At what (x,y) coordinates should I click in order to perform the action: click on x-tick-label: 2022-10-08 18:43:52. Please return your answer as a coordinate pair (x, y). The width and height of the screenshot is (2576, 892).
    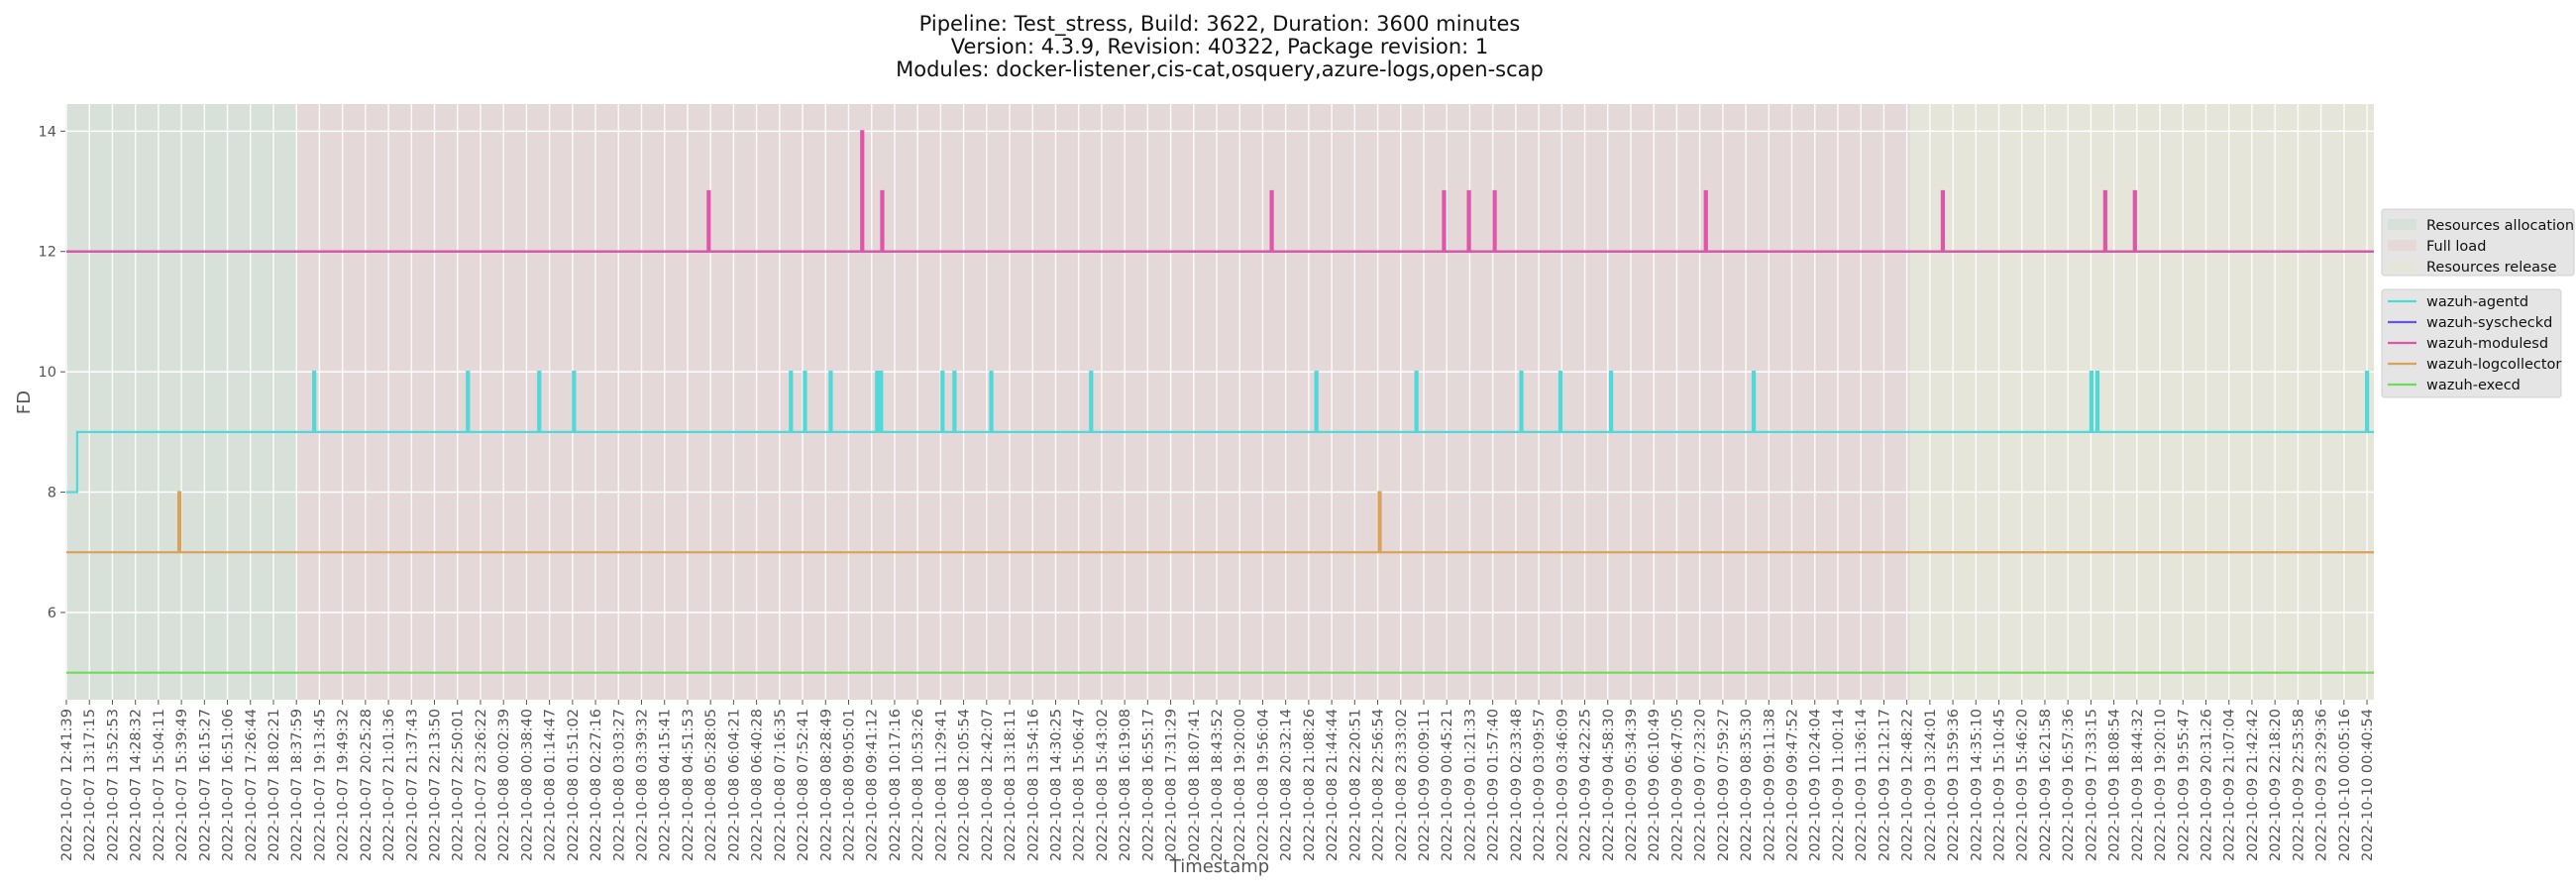
    Looking at the image, I should click on (1218, 785).